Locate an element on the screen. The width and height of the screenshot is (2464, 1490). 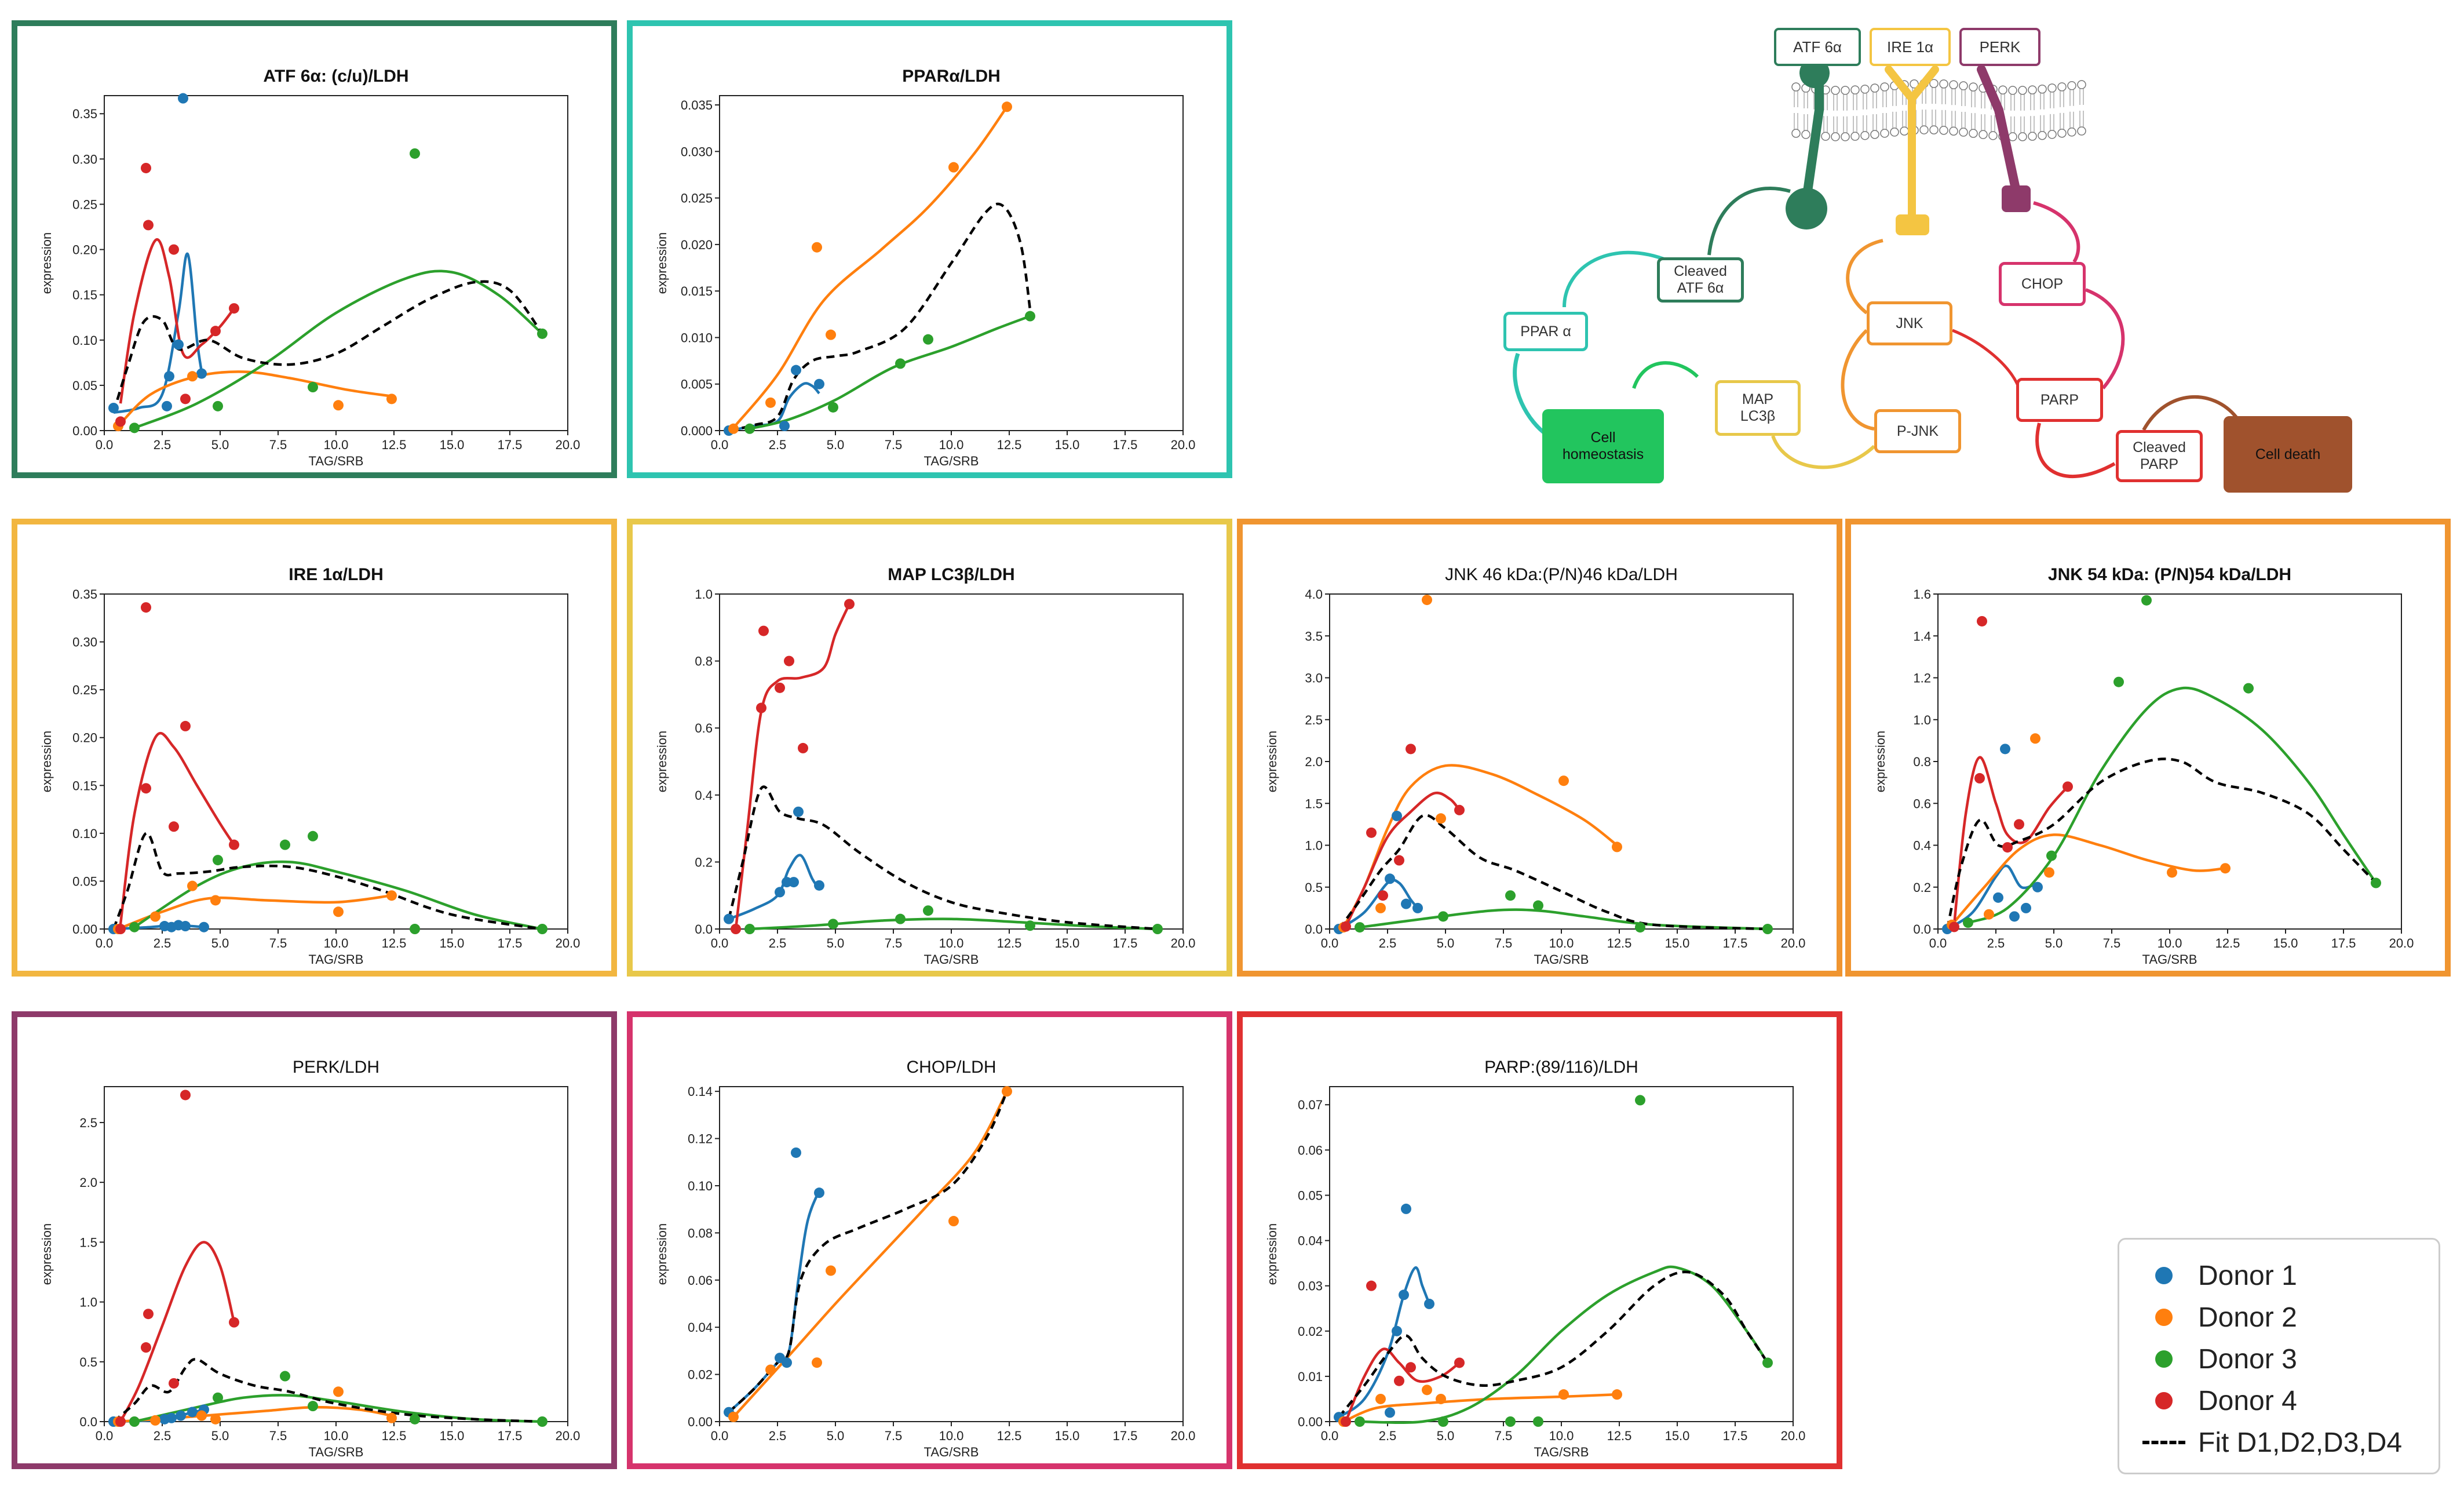
chart-title: CHOP/LDH is located at coordinates (951, 1067).